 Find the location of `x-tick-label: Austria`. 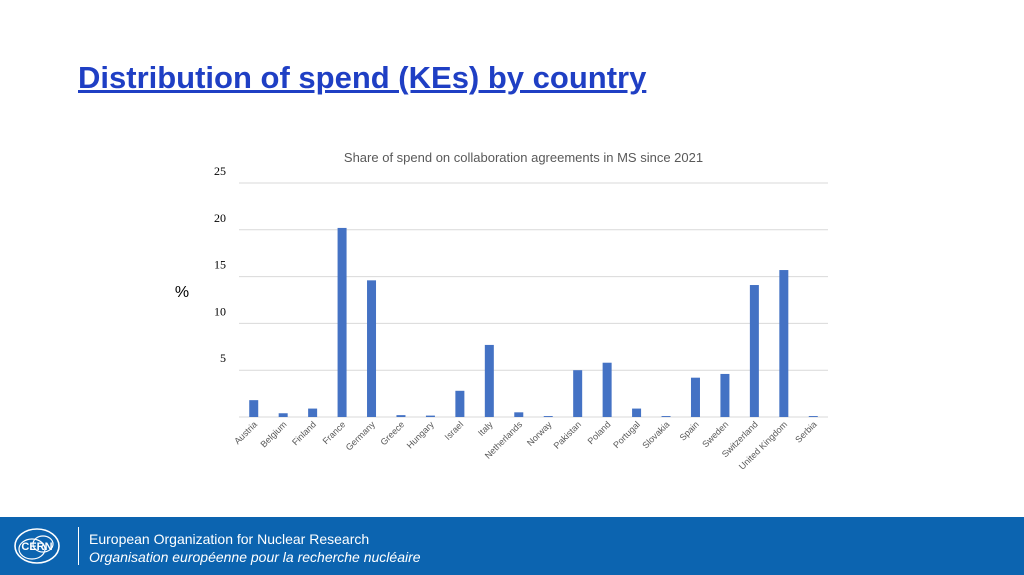

x-tick-label: Austria is located at coordinates (245, 432).